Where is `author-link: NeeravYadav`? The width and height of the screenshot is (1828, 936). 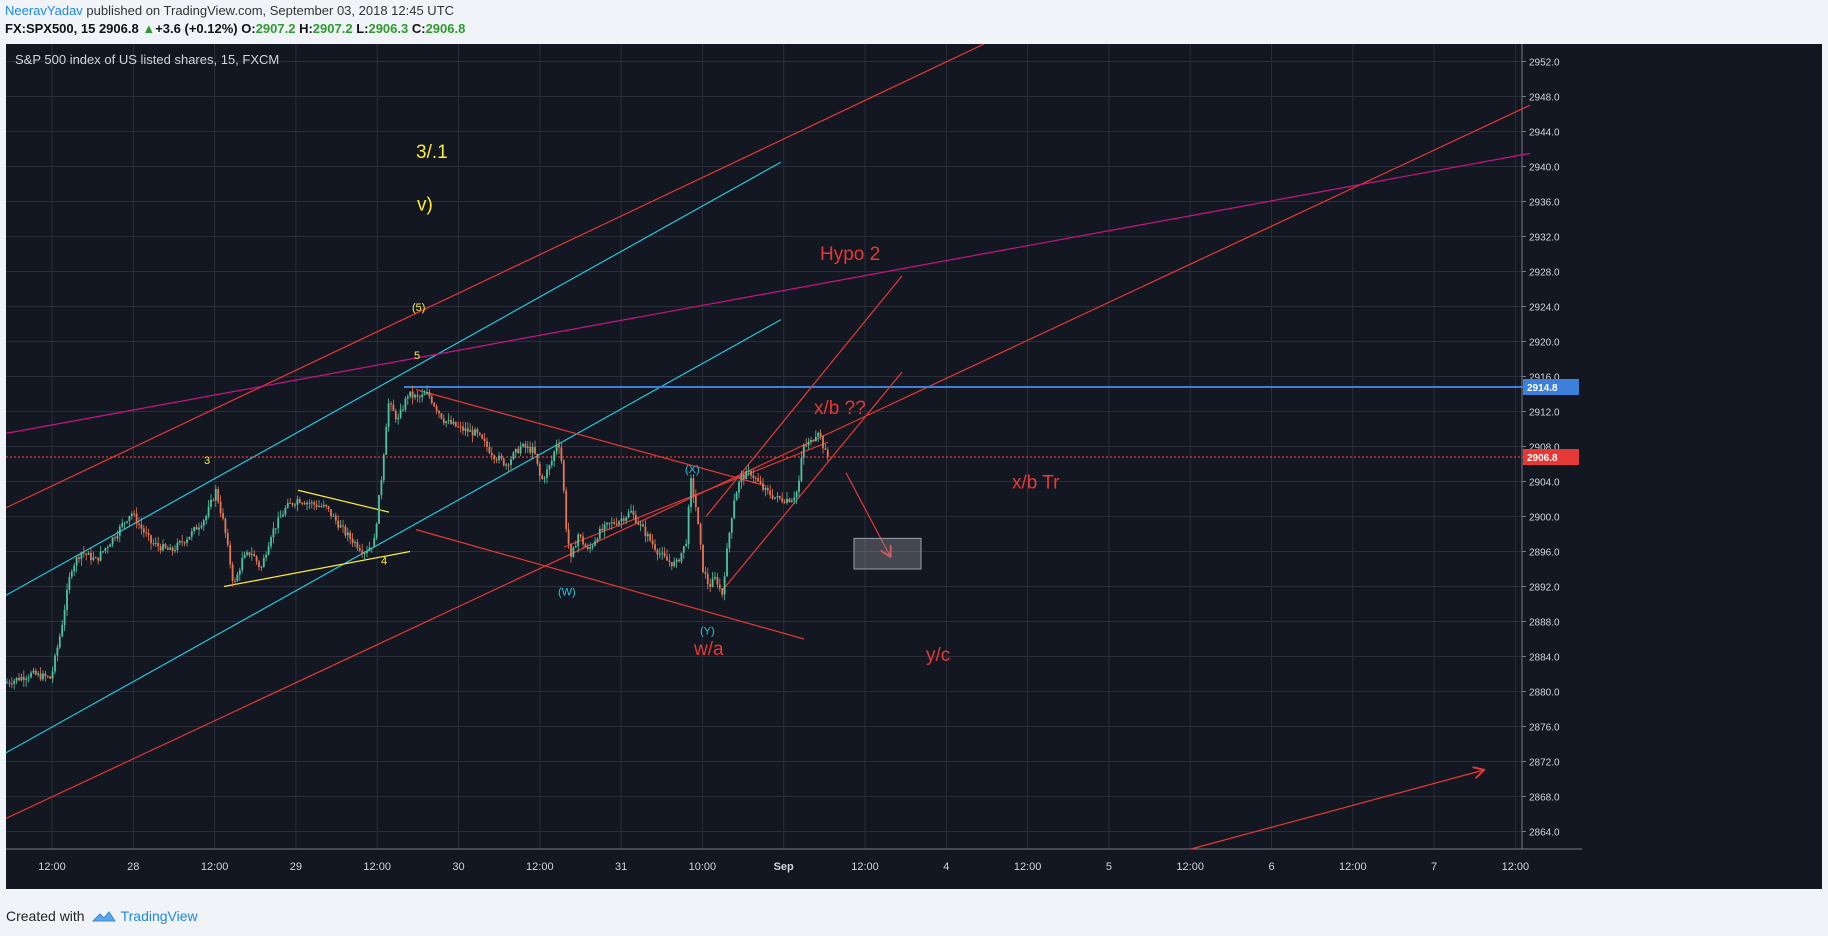 author-link: NeeravYadav is located at coordinates (44, 10).